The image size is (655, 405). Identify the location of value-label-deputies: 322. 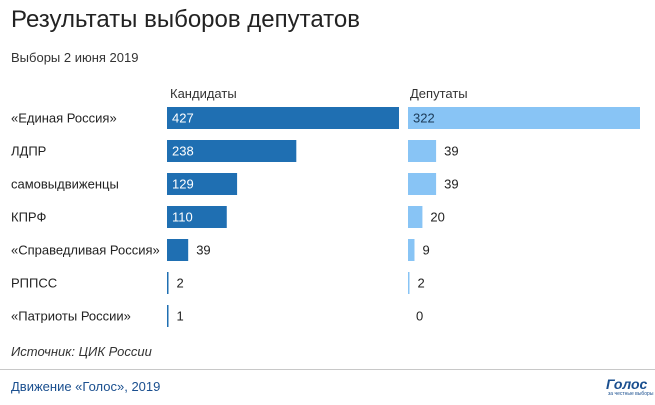
(424, 118).